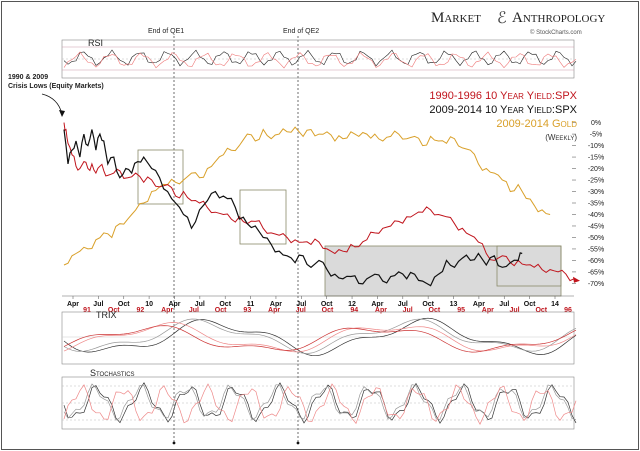 This screenshot has height=451, width=640. Describe the element at coordinates (561, 137) in the screenshot. I see `legend-note-weekly: (Weekly)` at that location.